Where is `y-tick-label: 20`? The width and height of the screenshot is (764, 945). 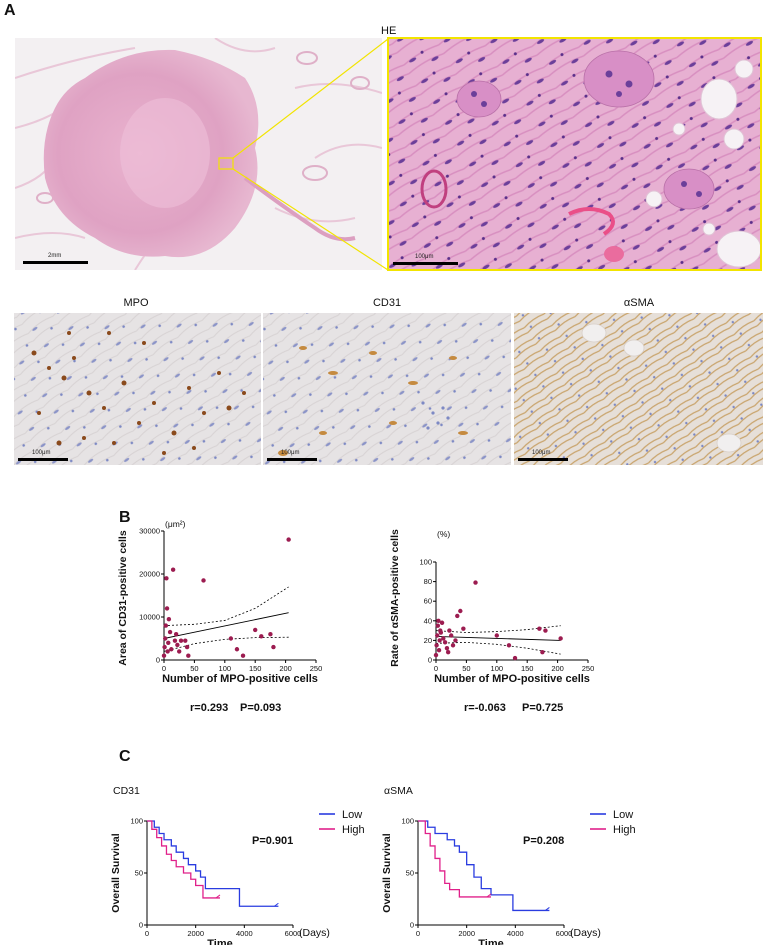
y-tick-label: 20 is located at coordinates (428, 640).